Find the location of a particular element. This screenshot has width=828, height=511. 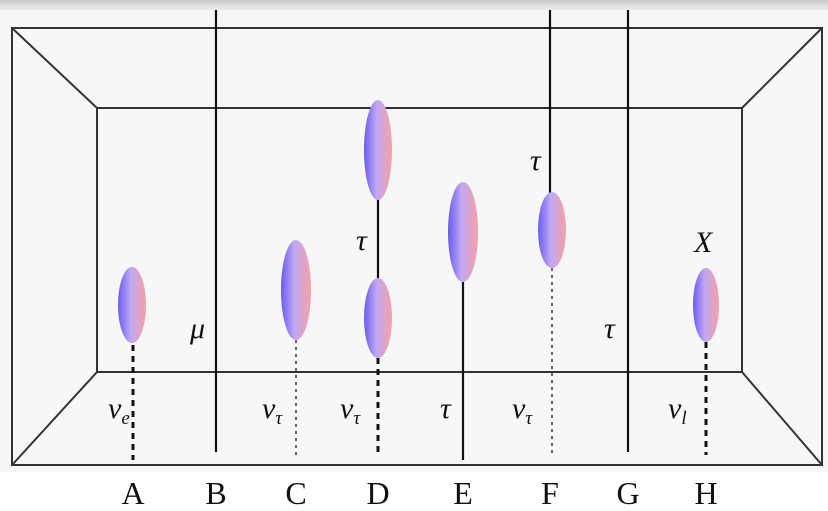

column-label: F is located at coordinates (550, 493).